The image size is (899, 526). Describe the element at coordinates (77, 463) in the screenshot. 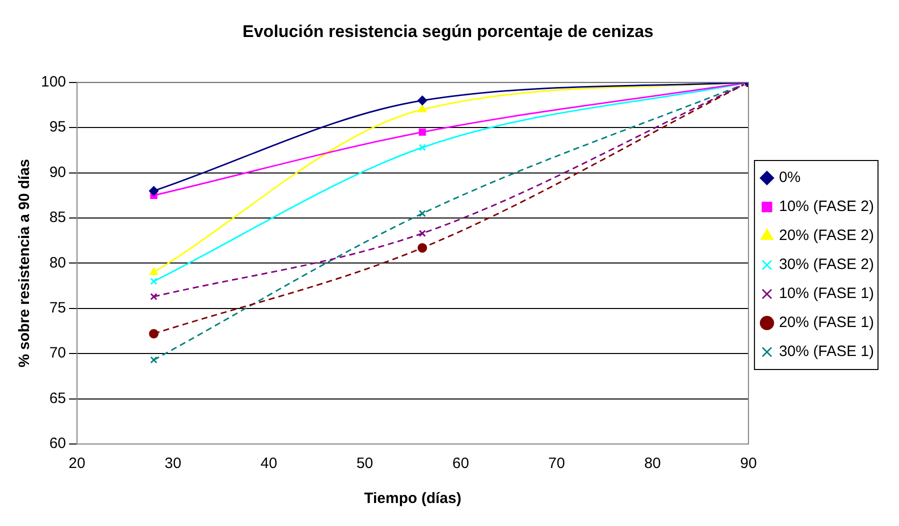

I see `x-tick-label: 20` at that location.